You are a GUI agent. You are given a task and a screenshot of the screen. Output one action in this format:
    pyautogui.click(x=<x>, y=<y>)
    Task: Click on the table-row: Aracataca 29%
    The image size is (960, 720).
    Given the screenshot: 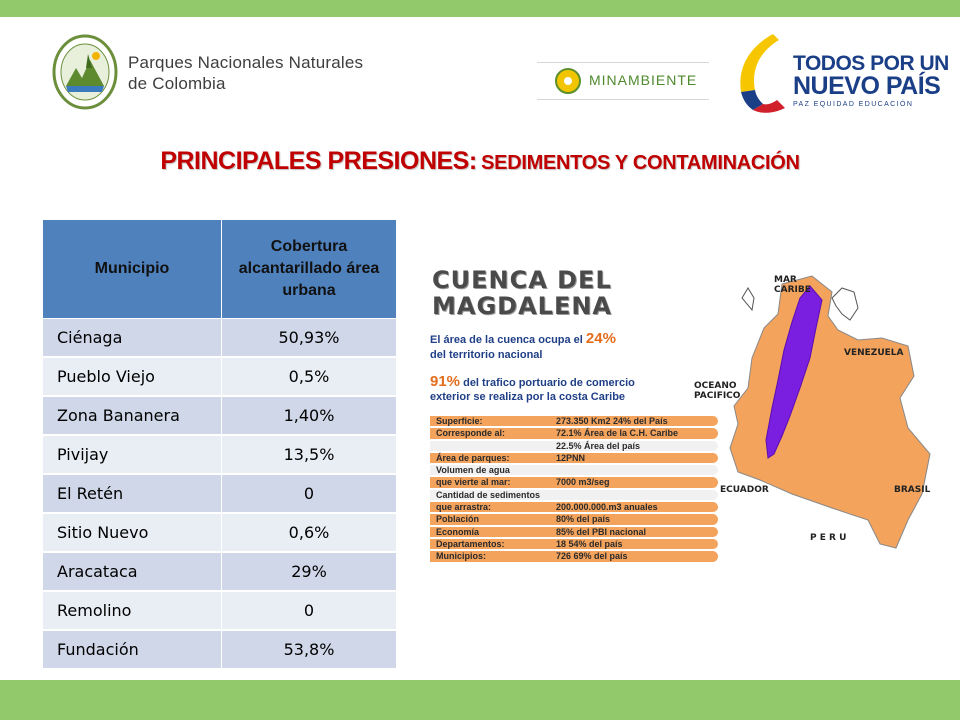 What is the action you would take?
    pyautogui.click(x=219, y=571)
    